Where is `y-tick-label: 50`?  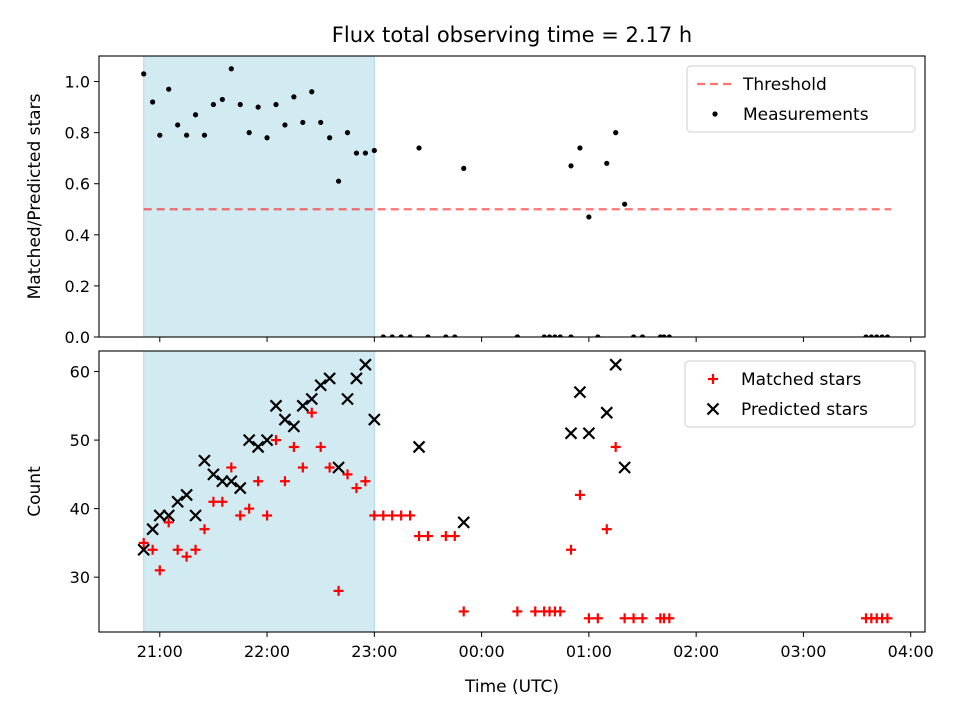 y-tick-label: 50 is located at coordinates (80, 440).